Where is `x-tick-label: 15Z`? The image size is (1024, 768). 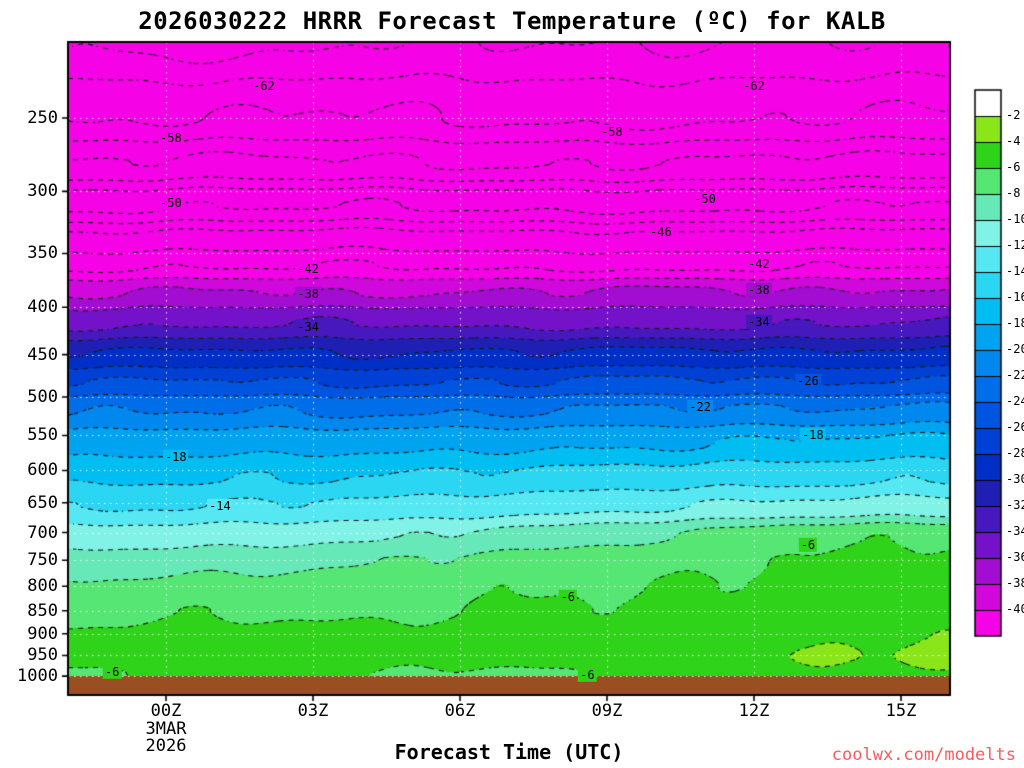 x-tick-label: 15Z is located at coordinates (901, 711).